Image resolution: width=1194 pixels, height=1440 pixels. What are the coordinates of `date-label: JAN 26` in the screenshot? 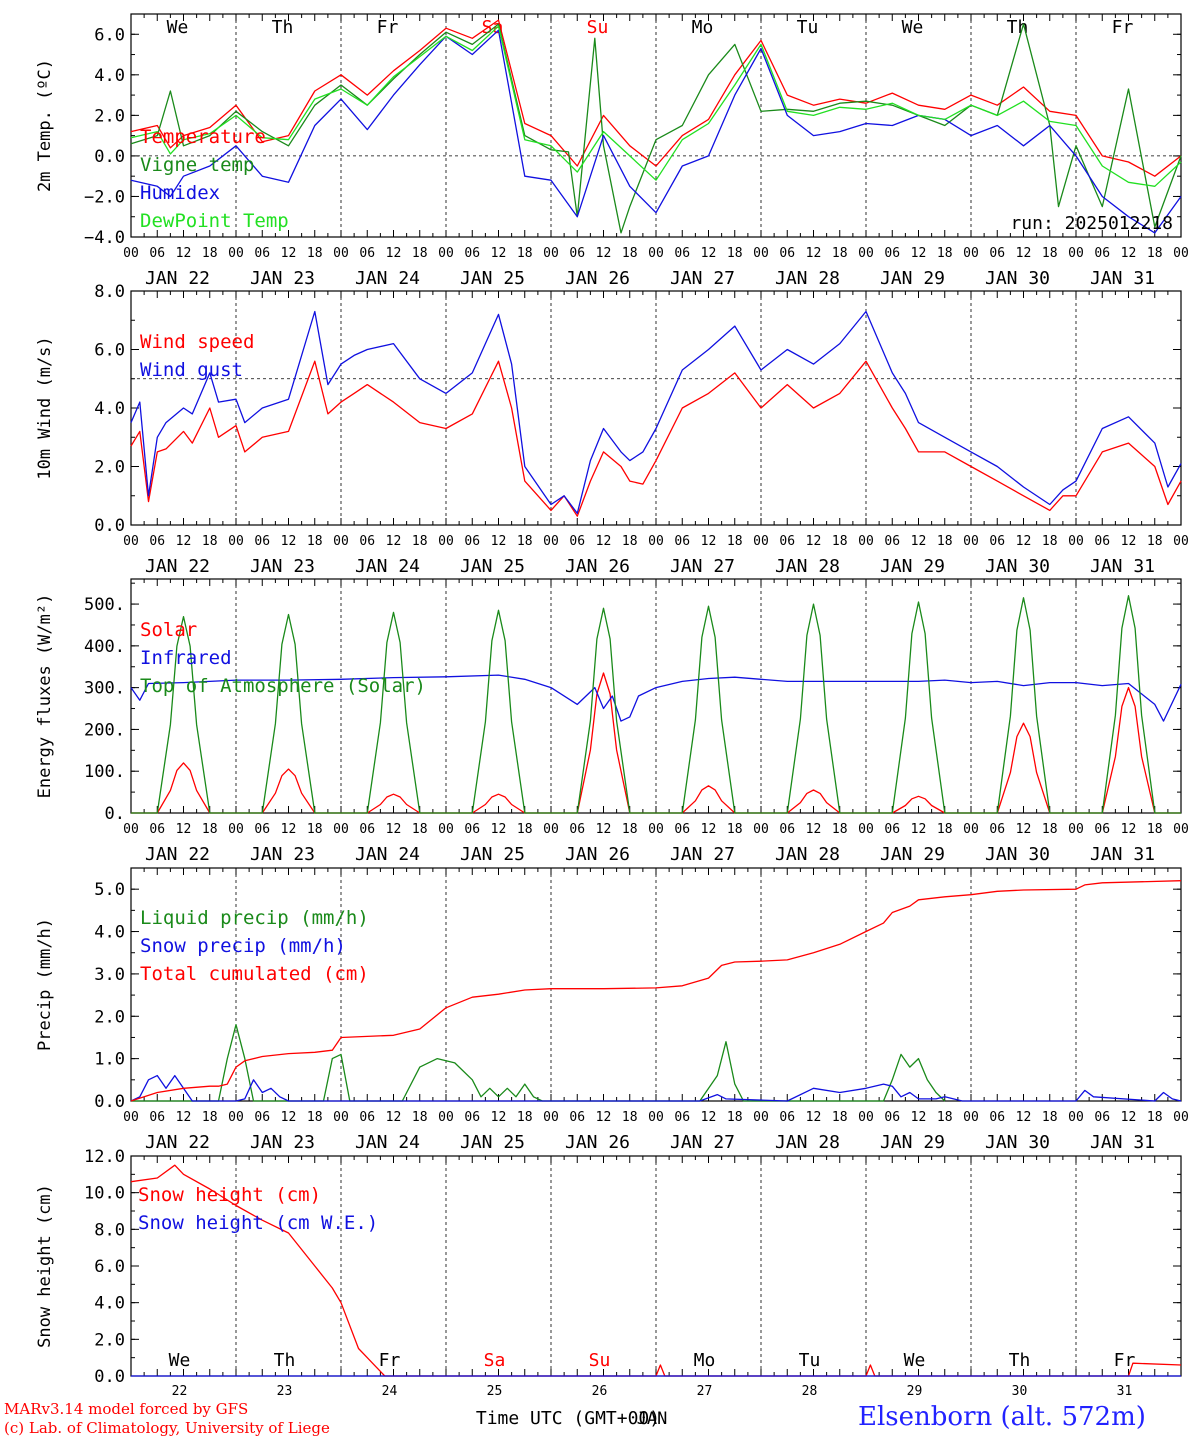 It's located at (597, 278).